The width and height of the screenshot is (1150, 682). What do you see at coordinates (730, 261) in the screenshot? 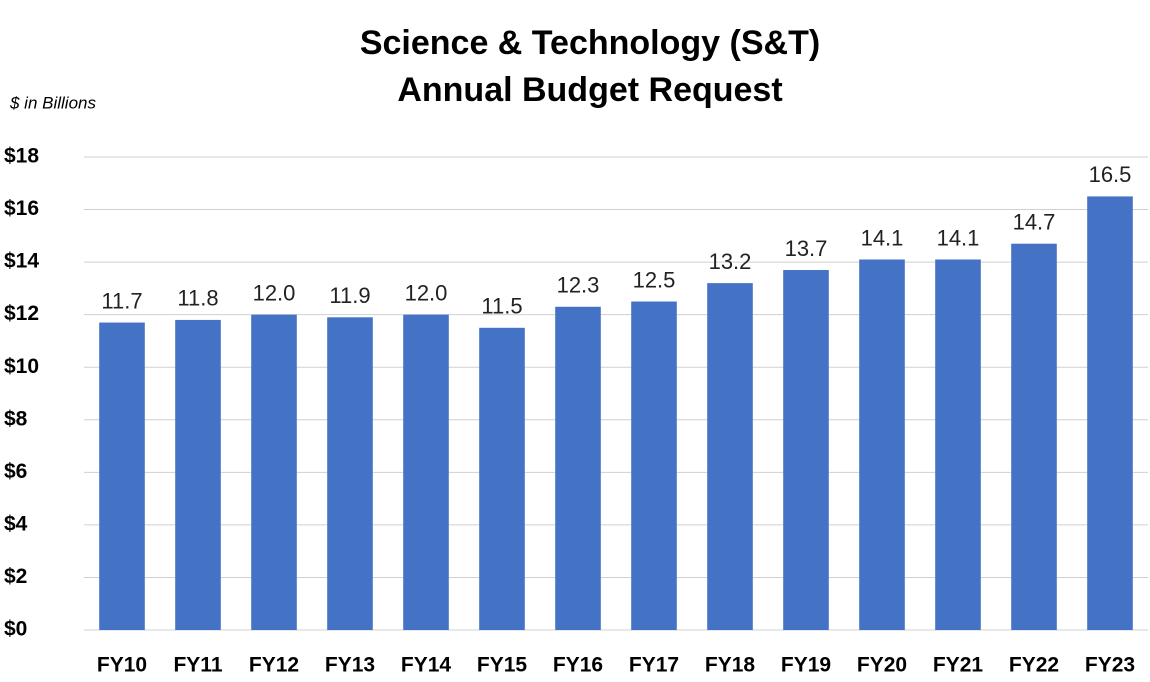
I see `data-label: 13.2` at bounding box center [730, 261].